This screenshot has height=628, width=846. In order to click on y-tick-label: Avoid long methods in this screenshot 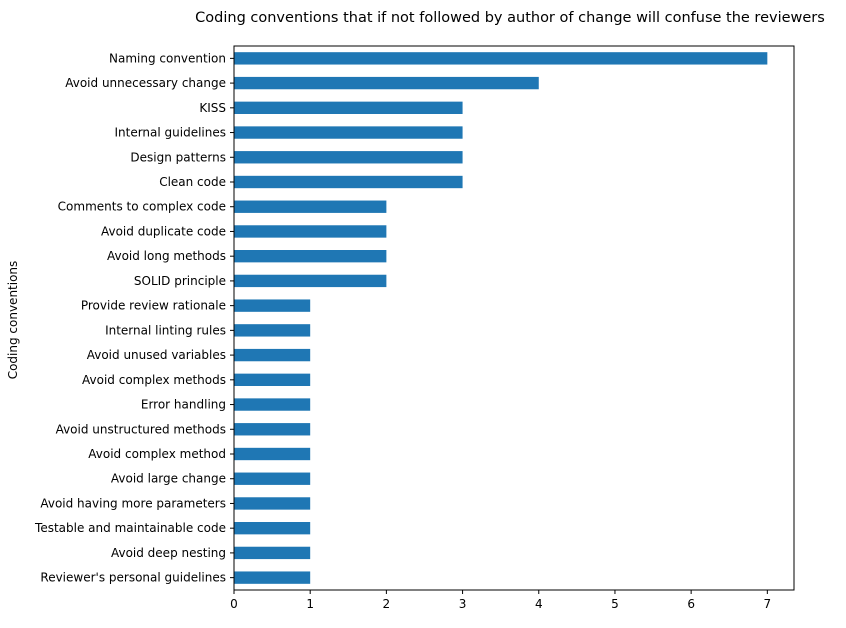, I will do `click(166, 256)`.